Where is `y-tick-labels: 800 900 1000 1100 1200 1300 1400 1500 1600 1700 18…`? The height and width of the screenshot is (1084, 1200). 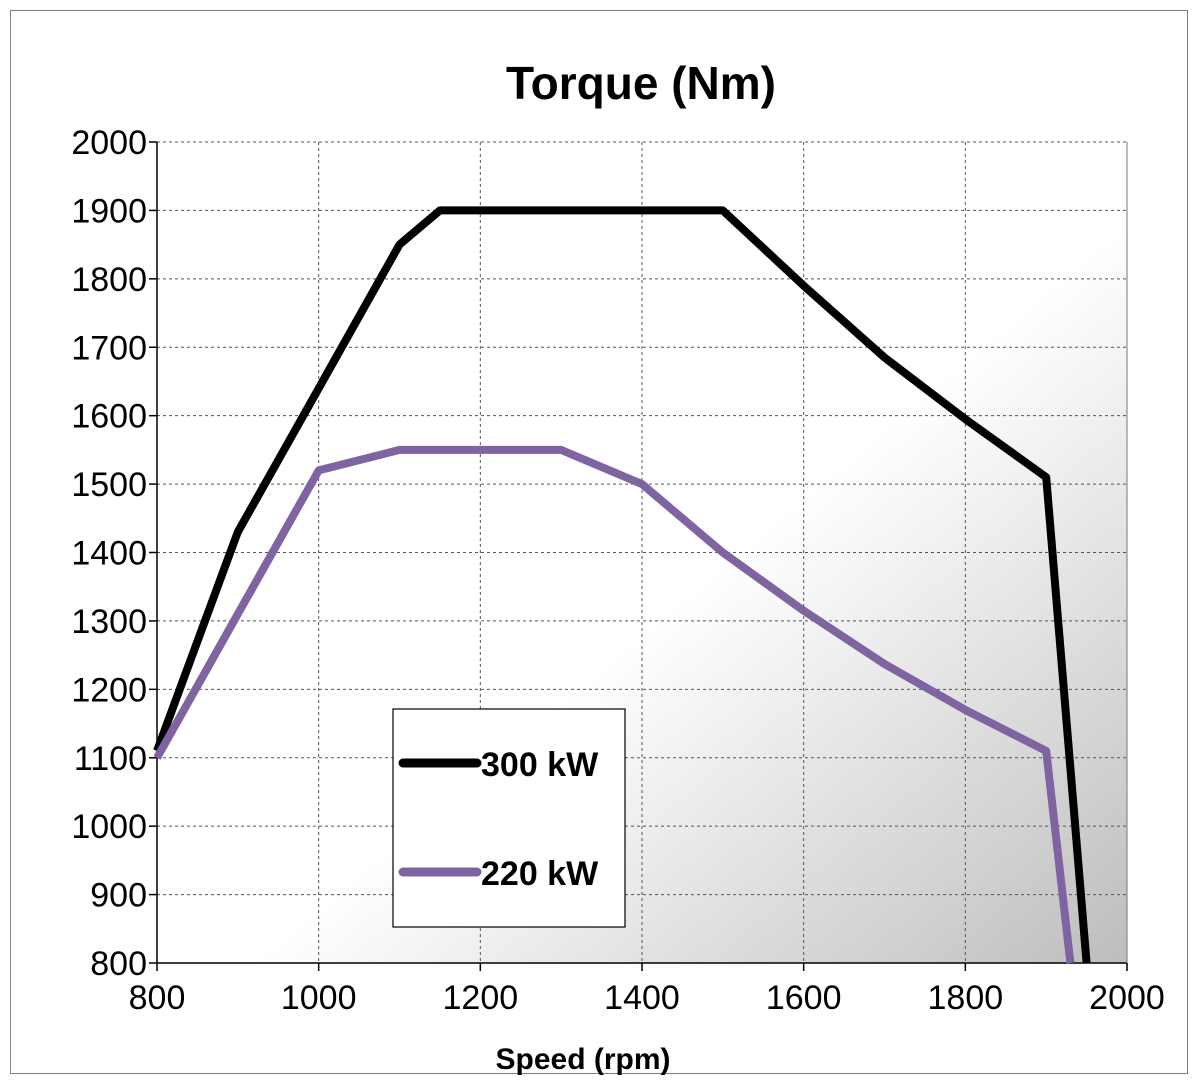
y-tick-labels: 800 900 1000 1100 1200 1300 1400 1500 1600 1700 18… is located at coordinates (109, 553).